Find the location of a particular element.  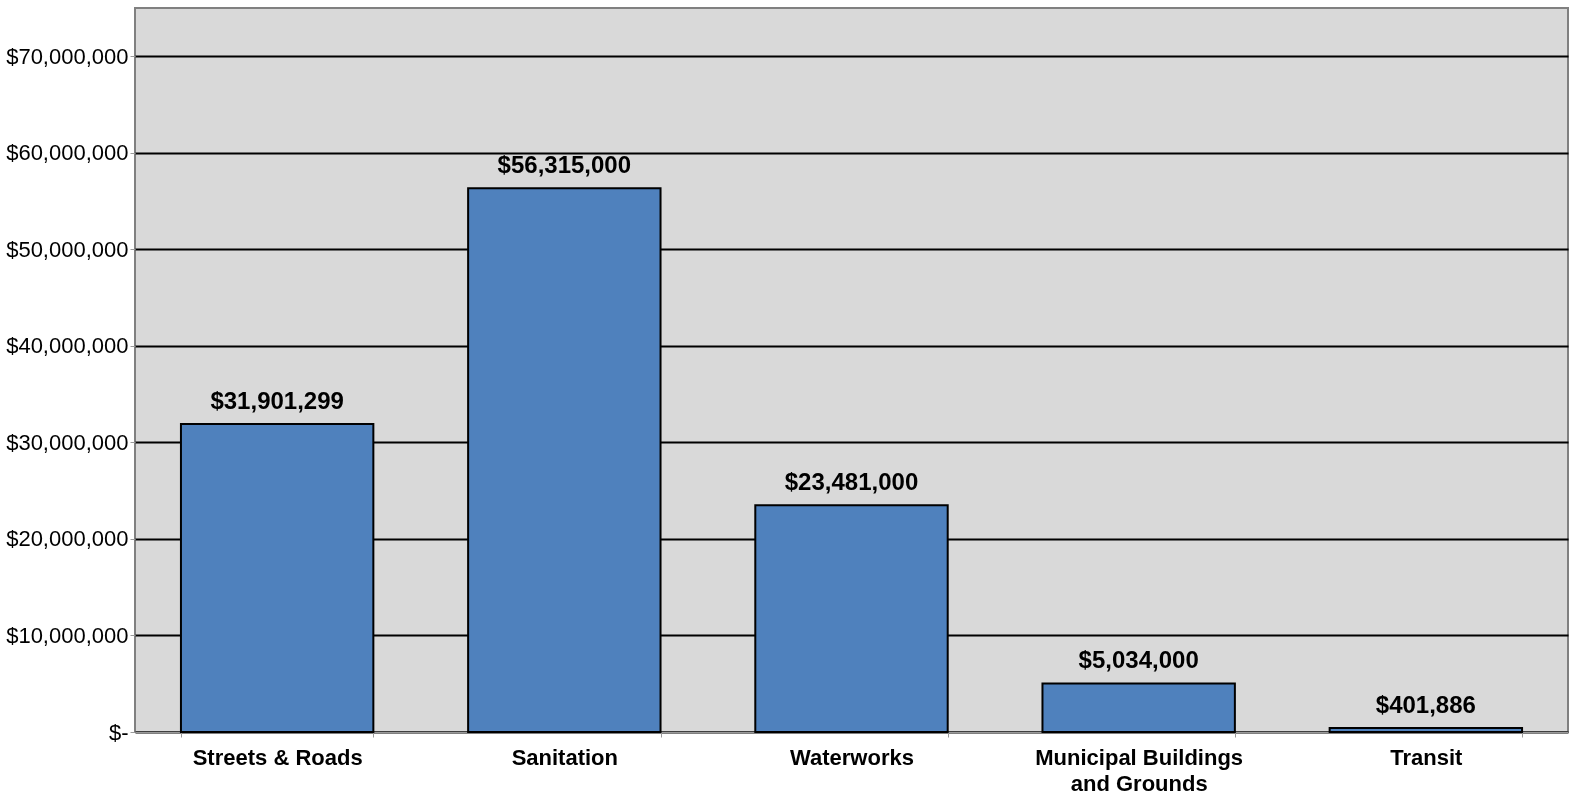

data-label: $31,901,299 is located at coordinates (277, 401).